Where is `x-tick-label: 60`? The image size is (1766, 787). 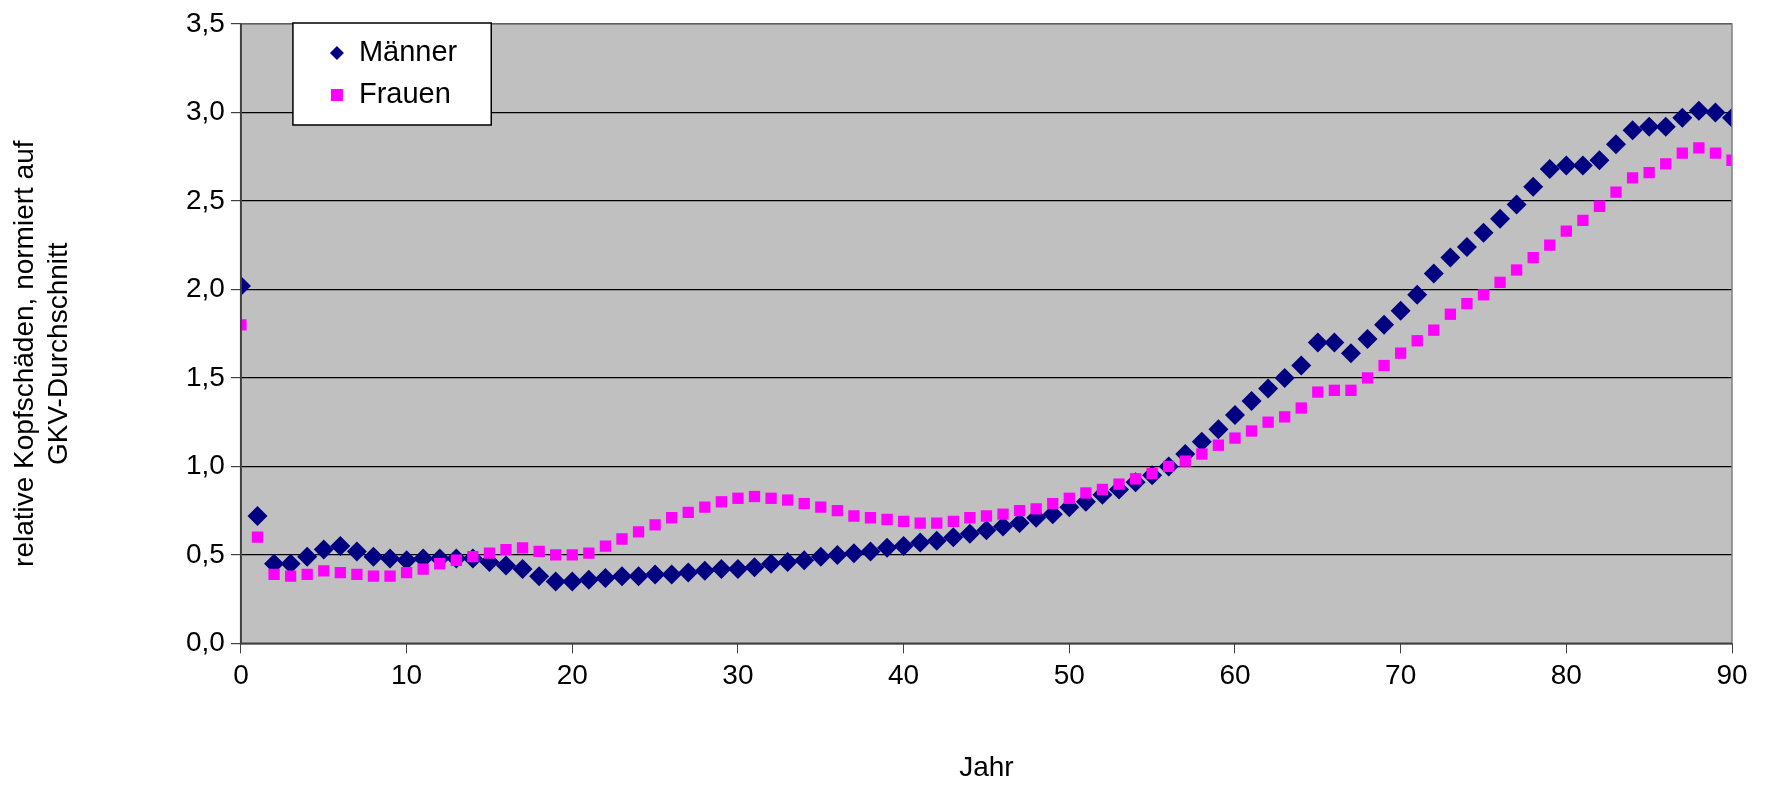 x-tick-label: 60 is located at coordinates (1235, 674).